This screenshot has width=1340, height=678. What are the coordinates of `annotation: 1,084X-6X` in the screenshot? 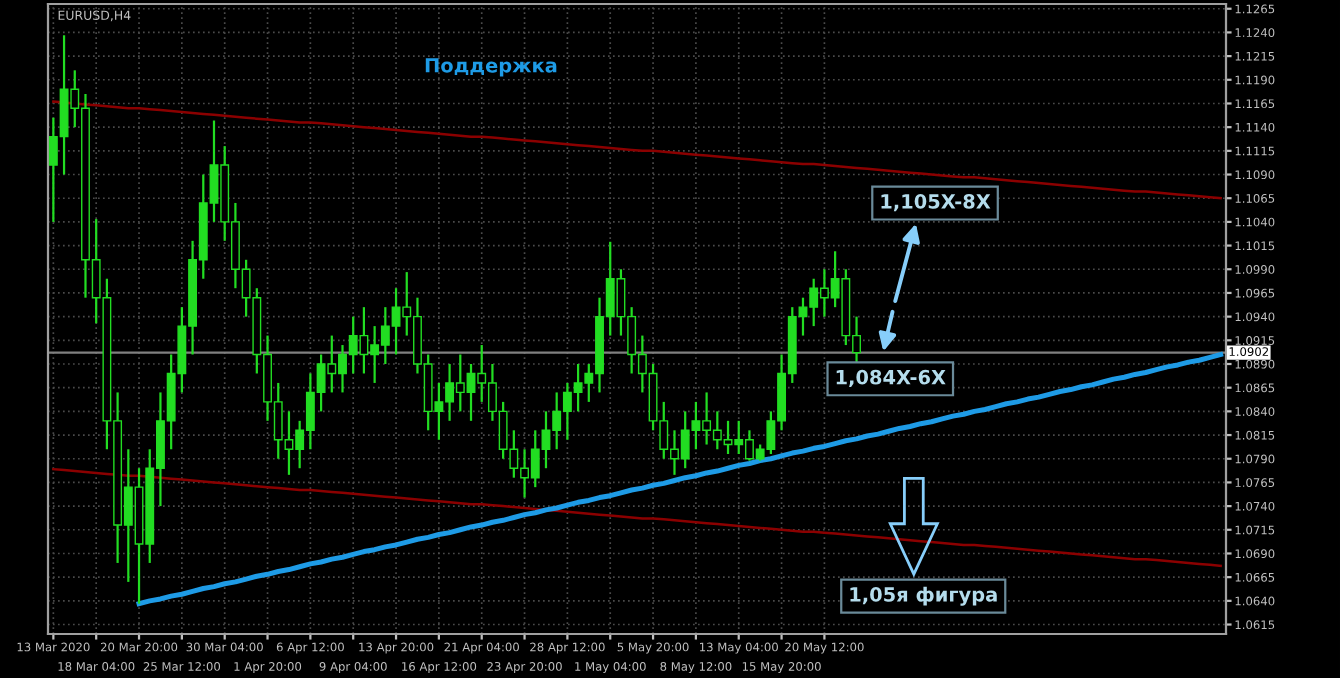 It's located at (891, 378).